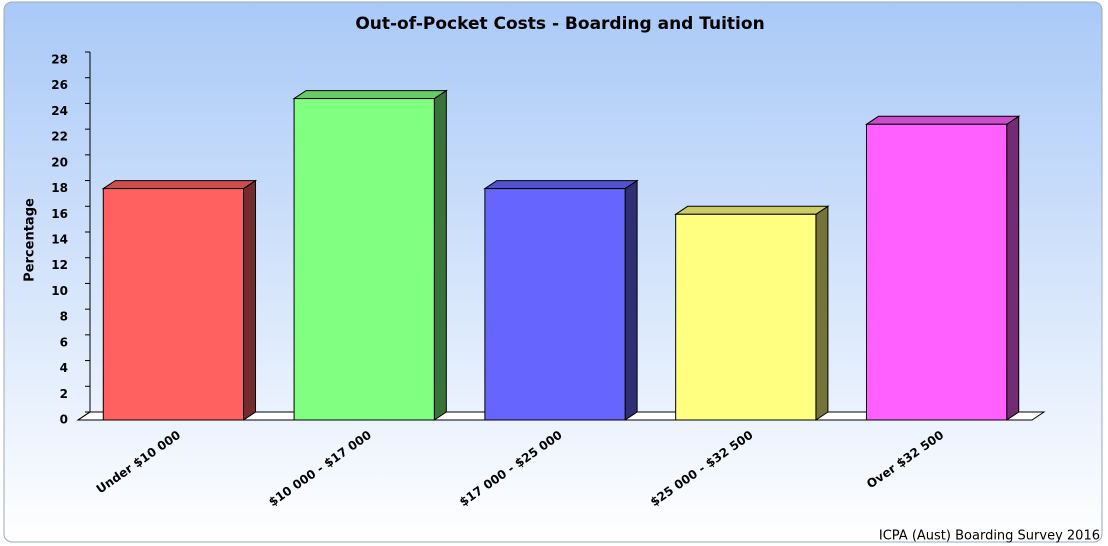  I want to click on y-tick-label: 8, so click(64, 317).